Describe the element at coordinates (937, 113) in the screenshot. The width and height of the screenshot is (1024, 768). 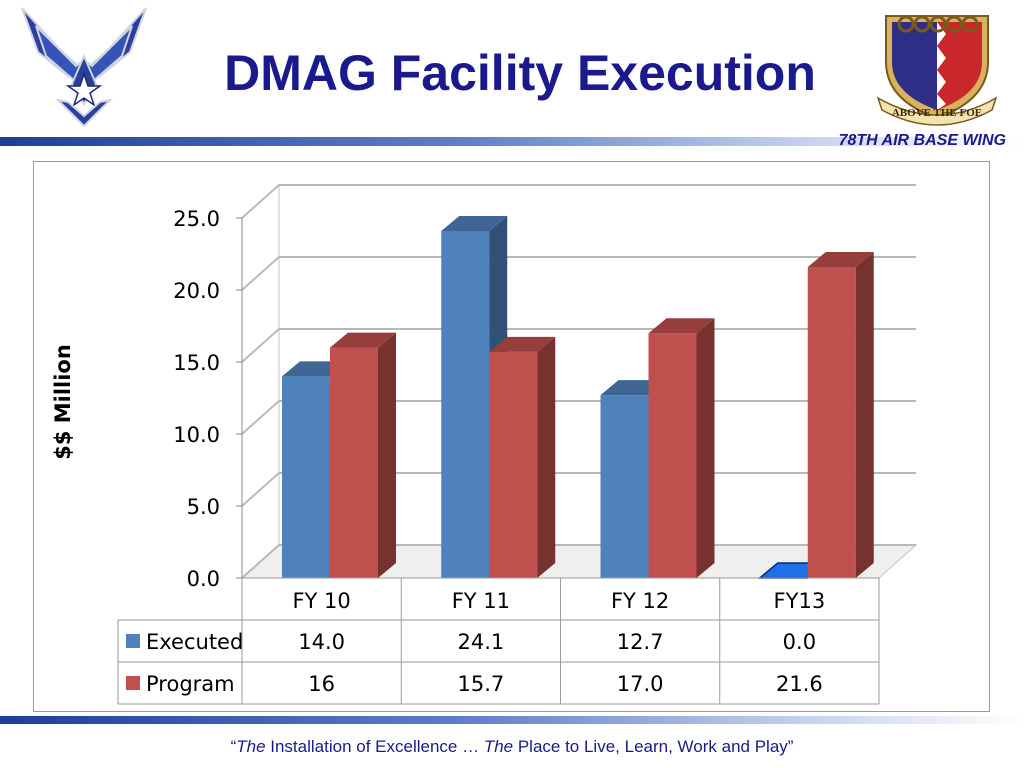
I see `motto-text: ABOVE THE FOE` at that location.